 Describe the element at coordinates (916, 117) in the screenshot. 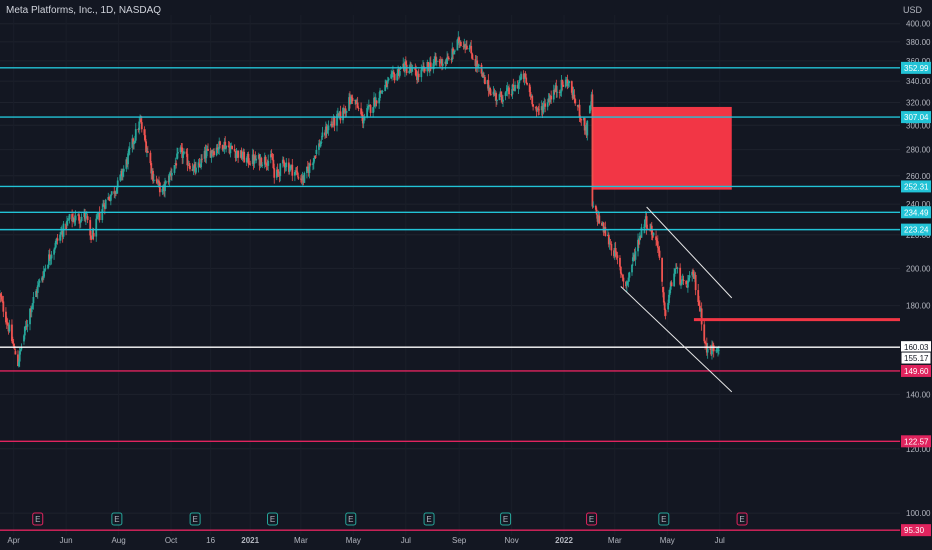

I see `price-tag: 307.04` at that location.